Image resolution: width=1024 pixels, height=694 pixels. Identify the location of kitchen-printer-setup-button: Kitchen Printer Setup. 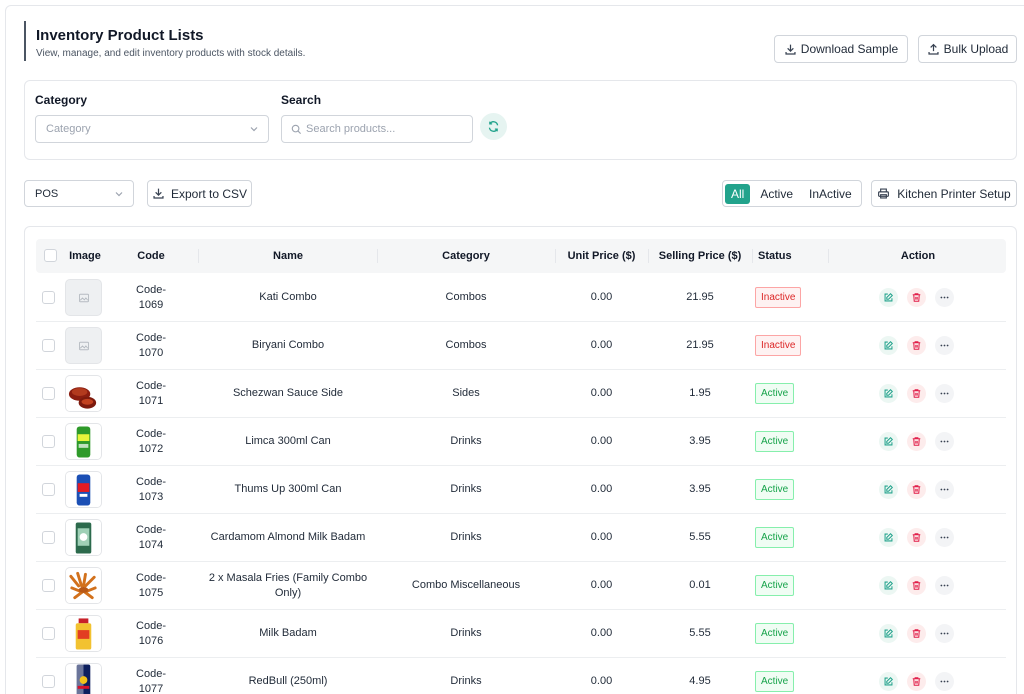
(944, 193).